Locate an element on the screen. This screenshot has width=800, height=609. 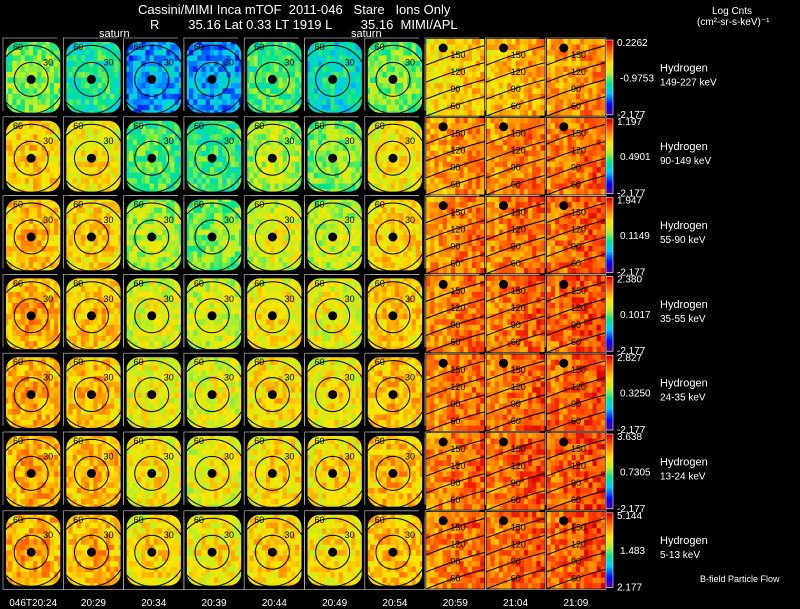
panel-r3-c3: 30 60 is located at coordinates (214, 314).